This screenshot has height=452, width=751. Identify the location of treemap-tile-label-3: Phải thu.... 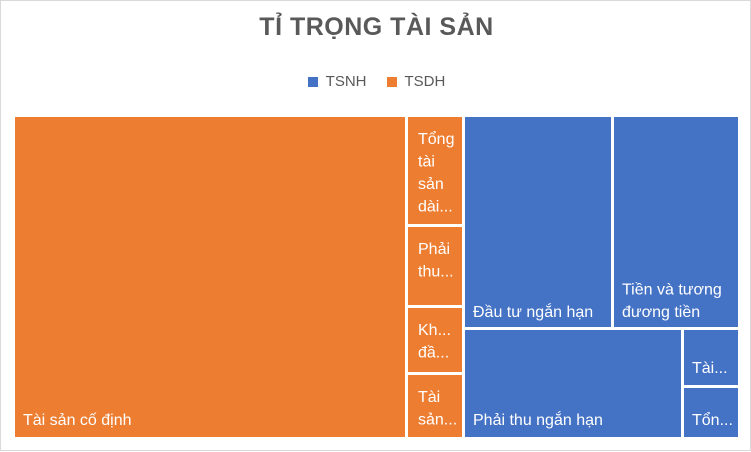
(436, 261).